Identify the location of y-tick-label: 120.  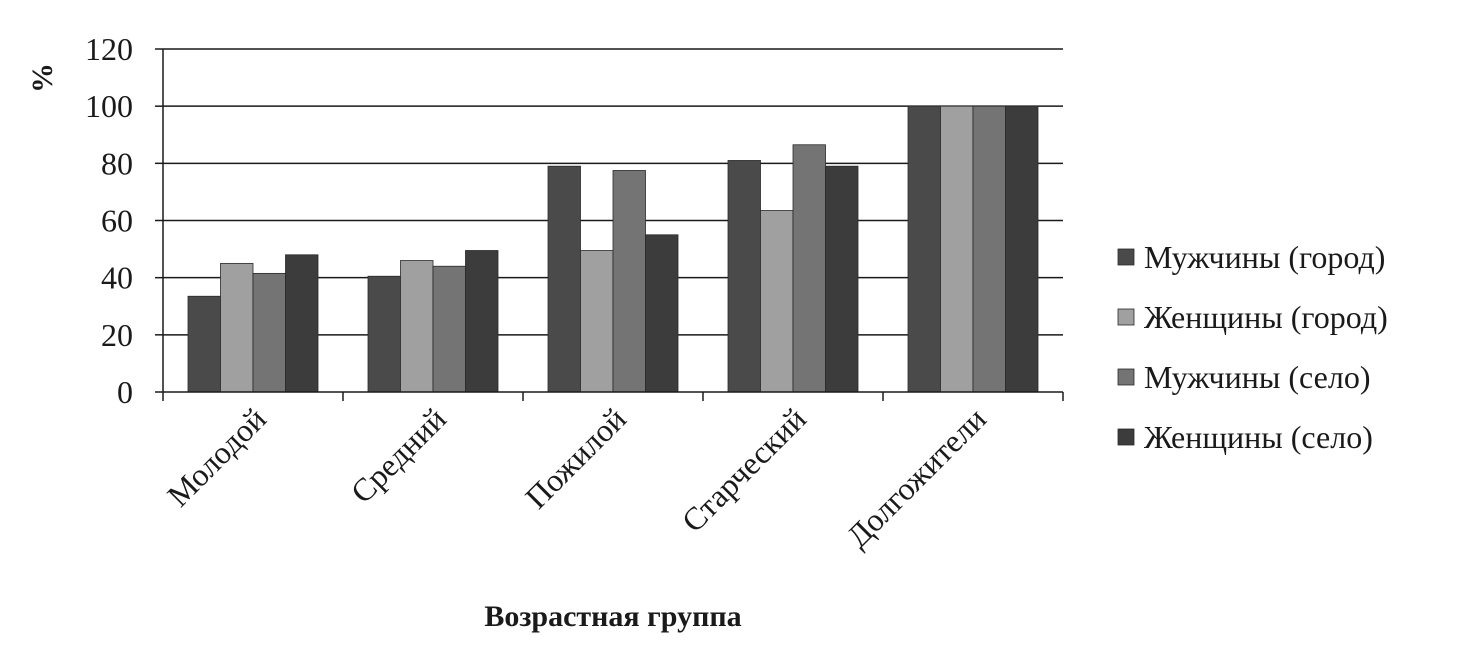
(109, 49).